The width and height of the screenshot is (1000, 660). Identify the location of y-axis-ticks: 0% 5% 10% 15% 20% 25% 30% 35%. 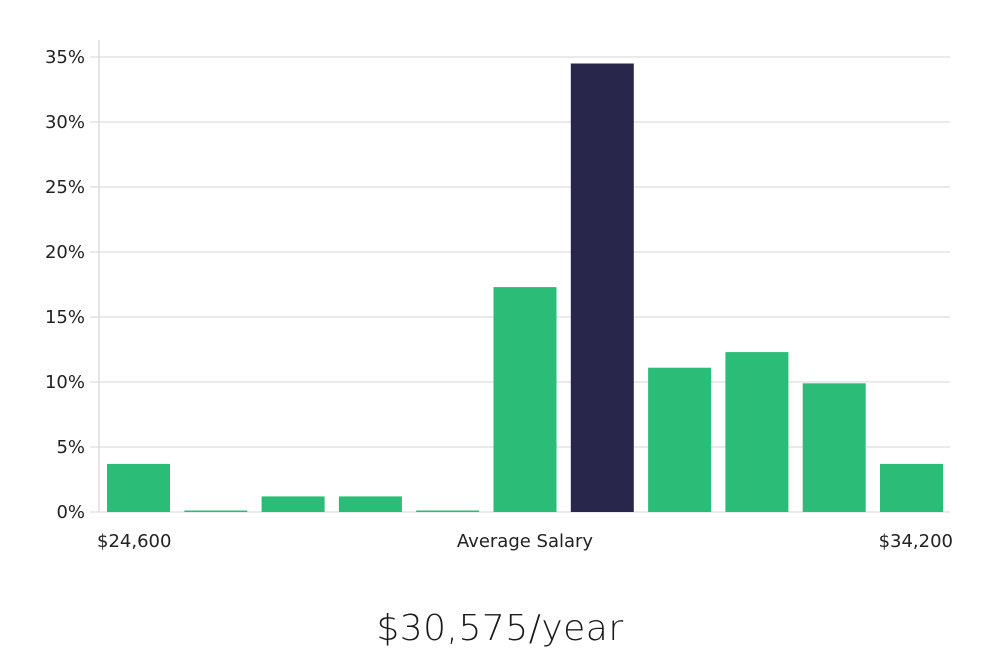
(65, 285).